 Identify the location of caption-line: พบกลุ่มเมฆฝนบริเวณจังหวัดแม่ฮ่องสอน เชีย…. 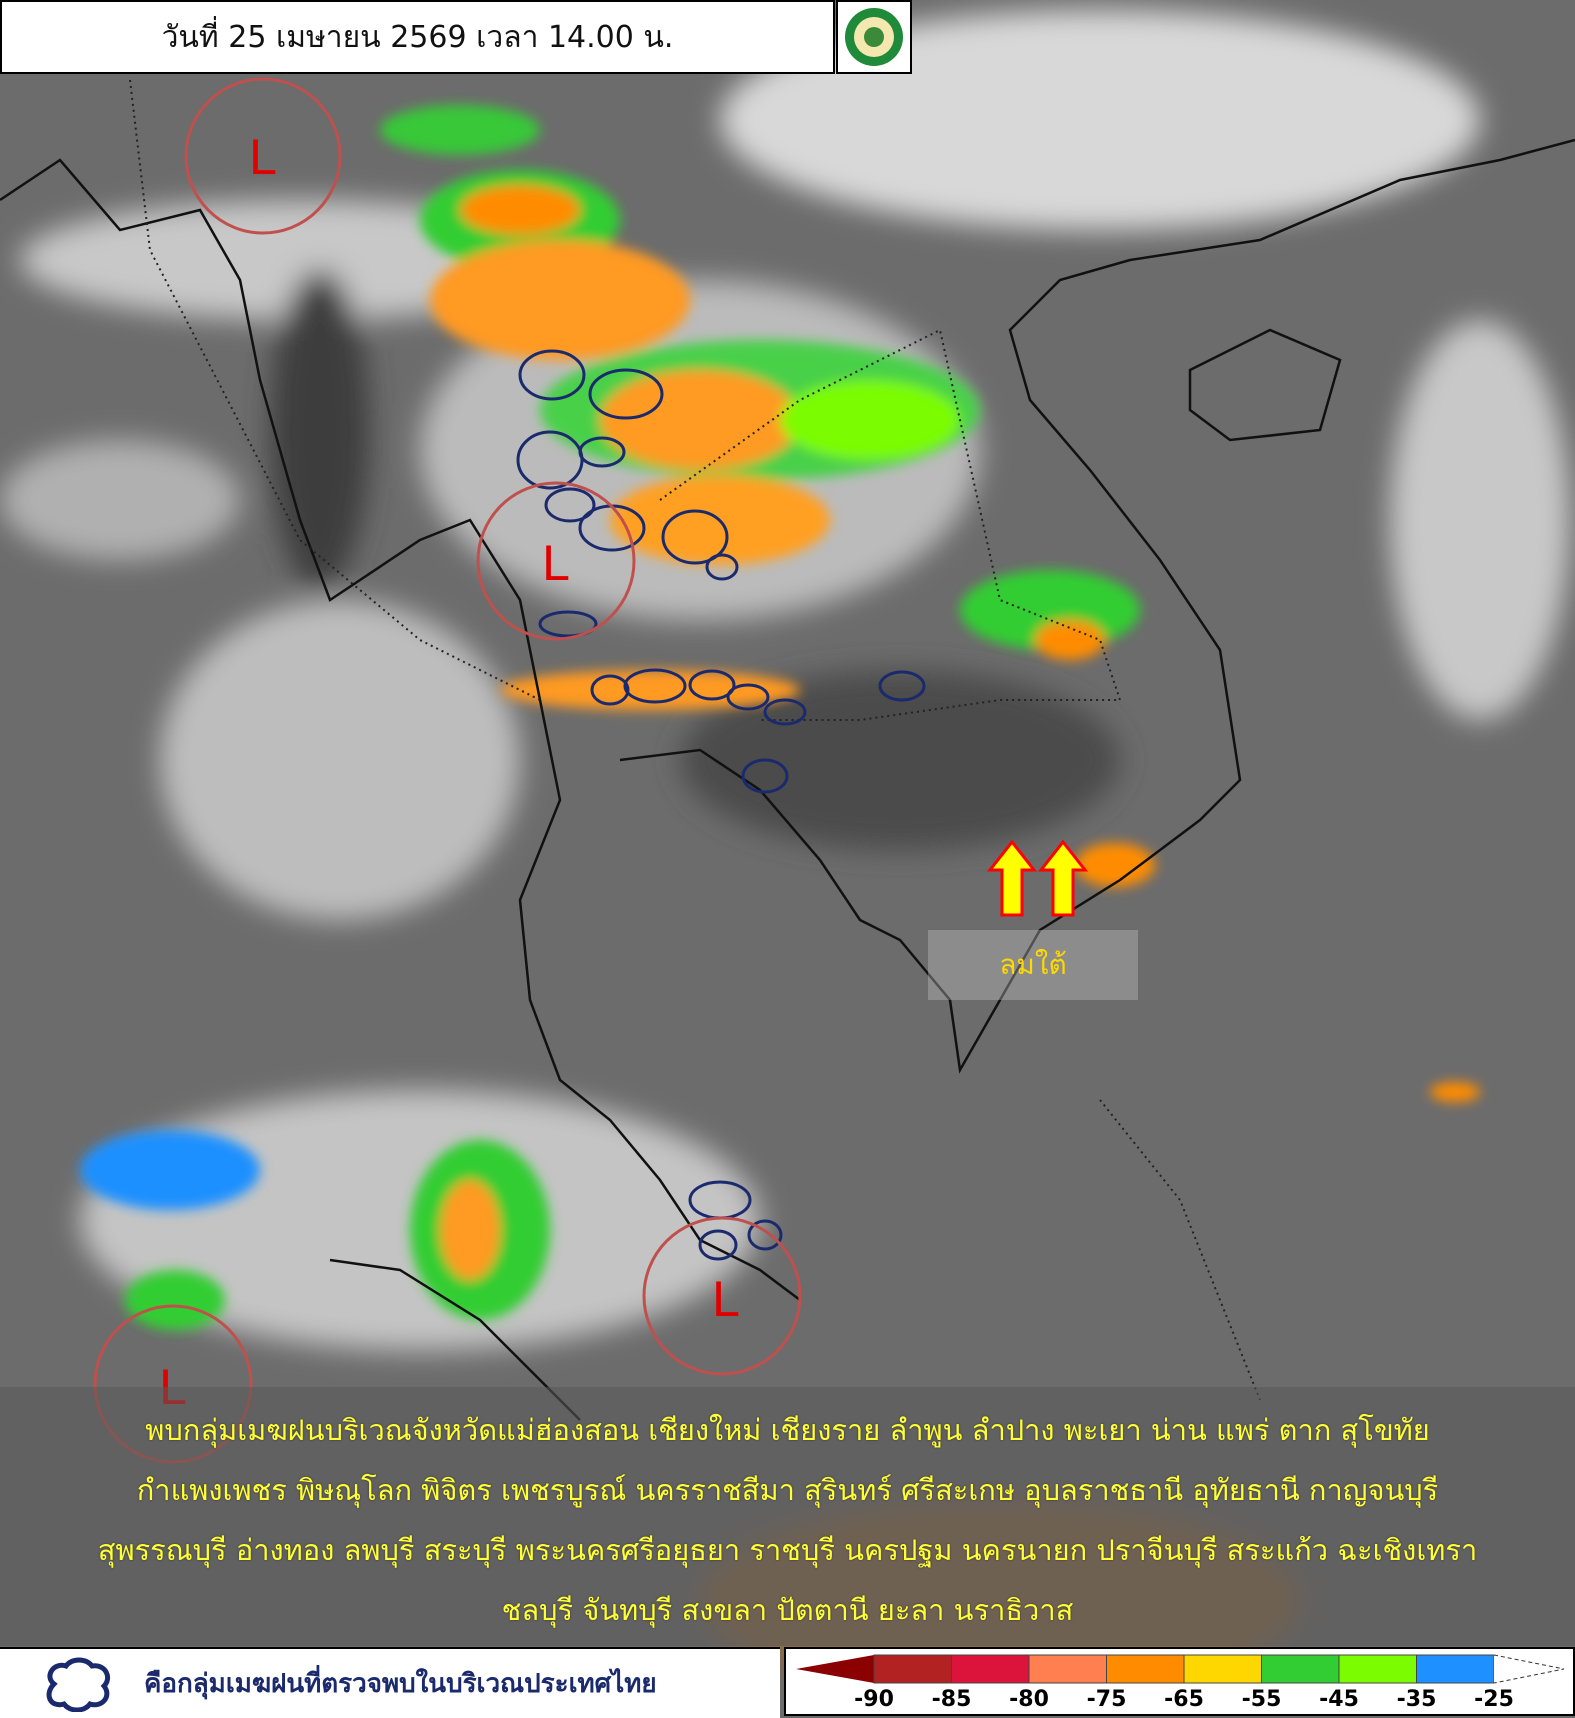
(787, 1430).